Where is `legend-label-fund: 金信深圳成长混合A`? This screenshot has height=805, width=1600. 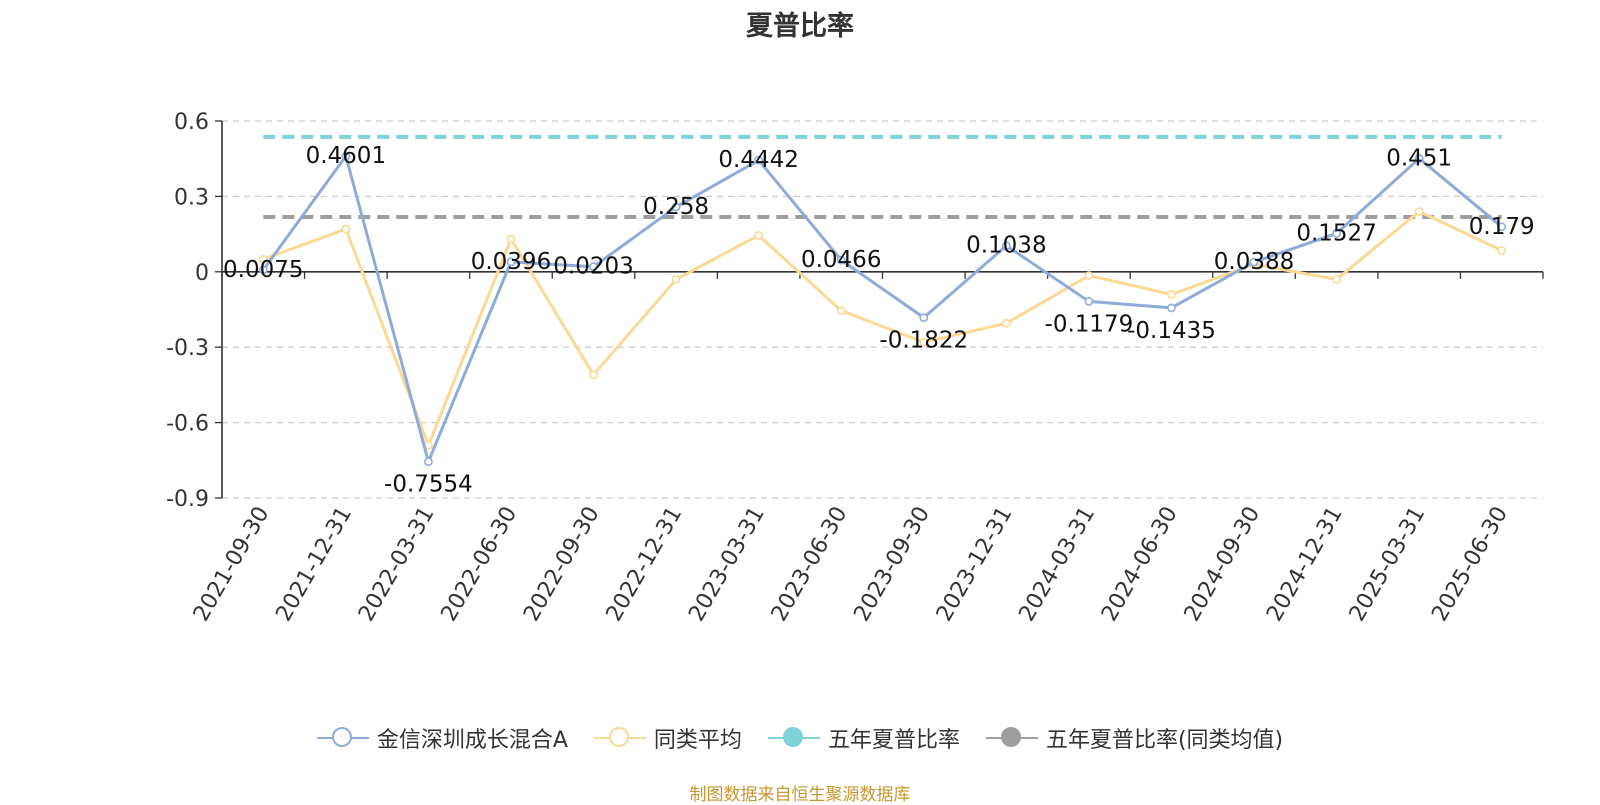 legend-label-fund: 金信深圳成长混合A is located at coordinates (472, 740).